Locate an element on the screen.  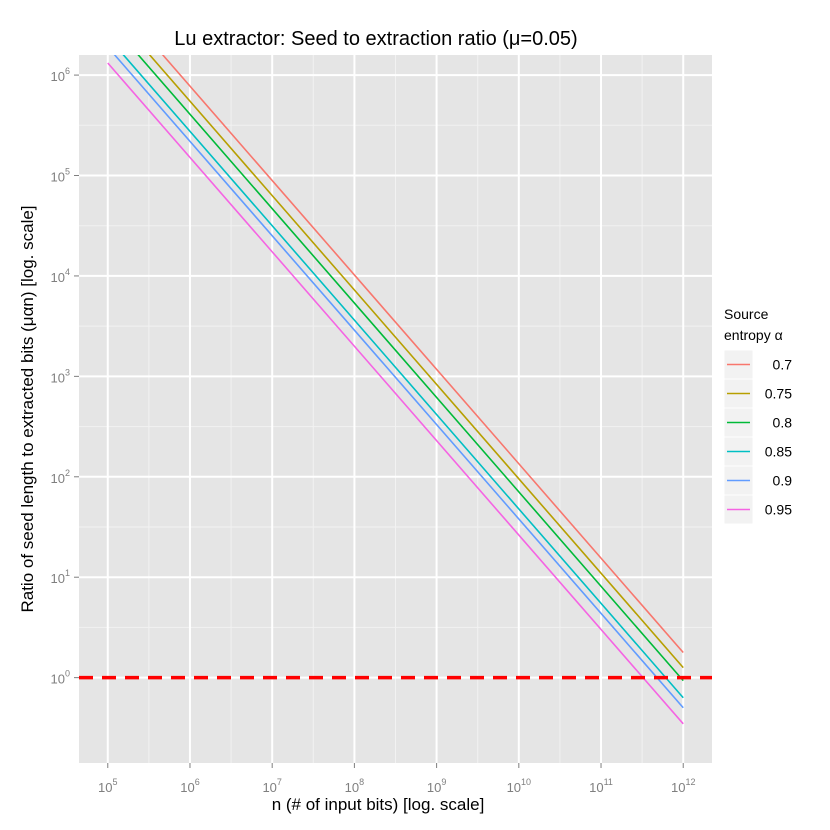
x-tick-label: 10⁷ is located at coordinates (271, 786).